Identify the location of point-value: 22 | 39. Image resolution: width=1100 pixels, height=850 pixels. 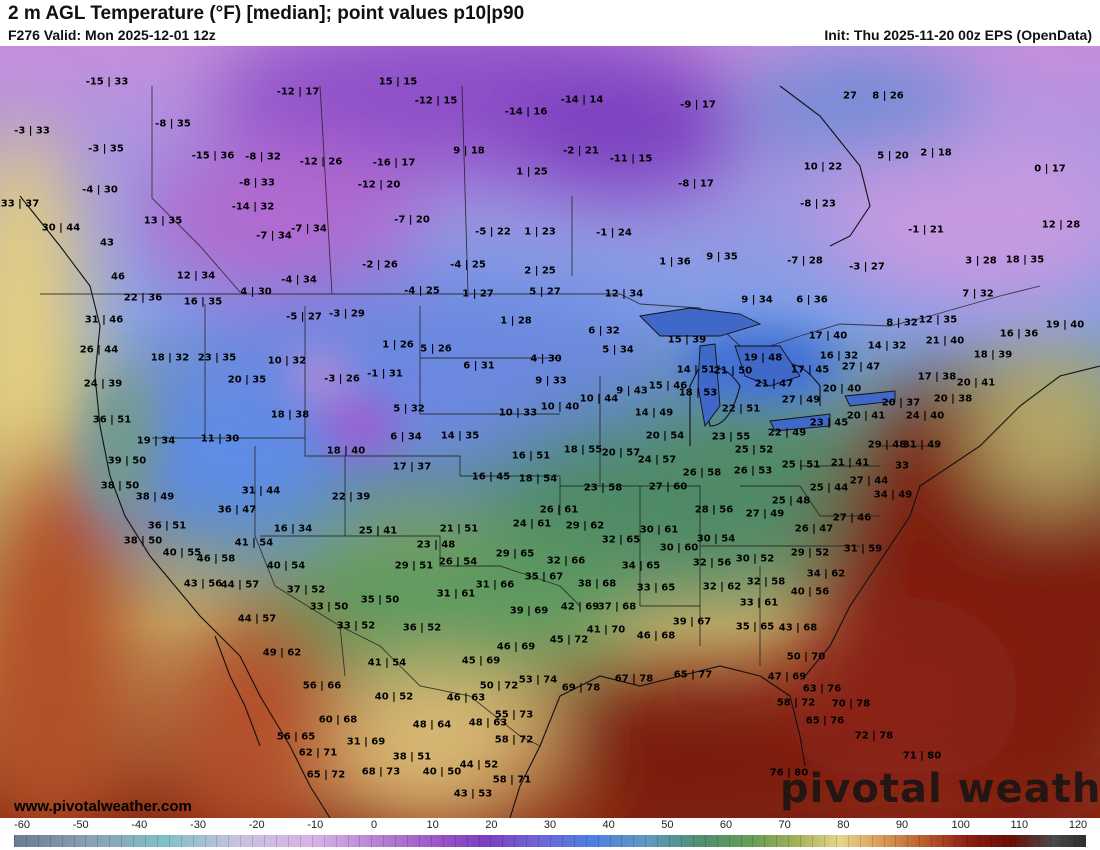
(351, 497).